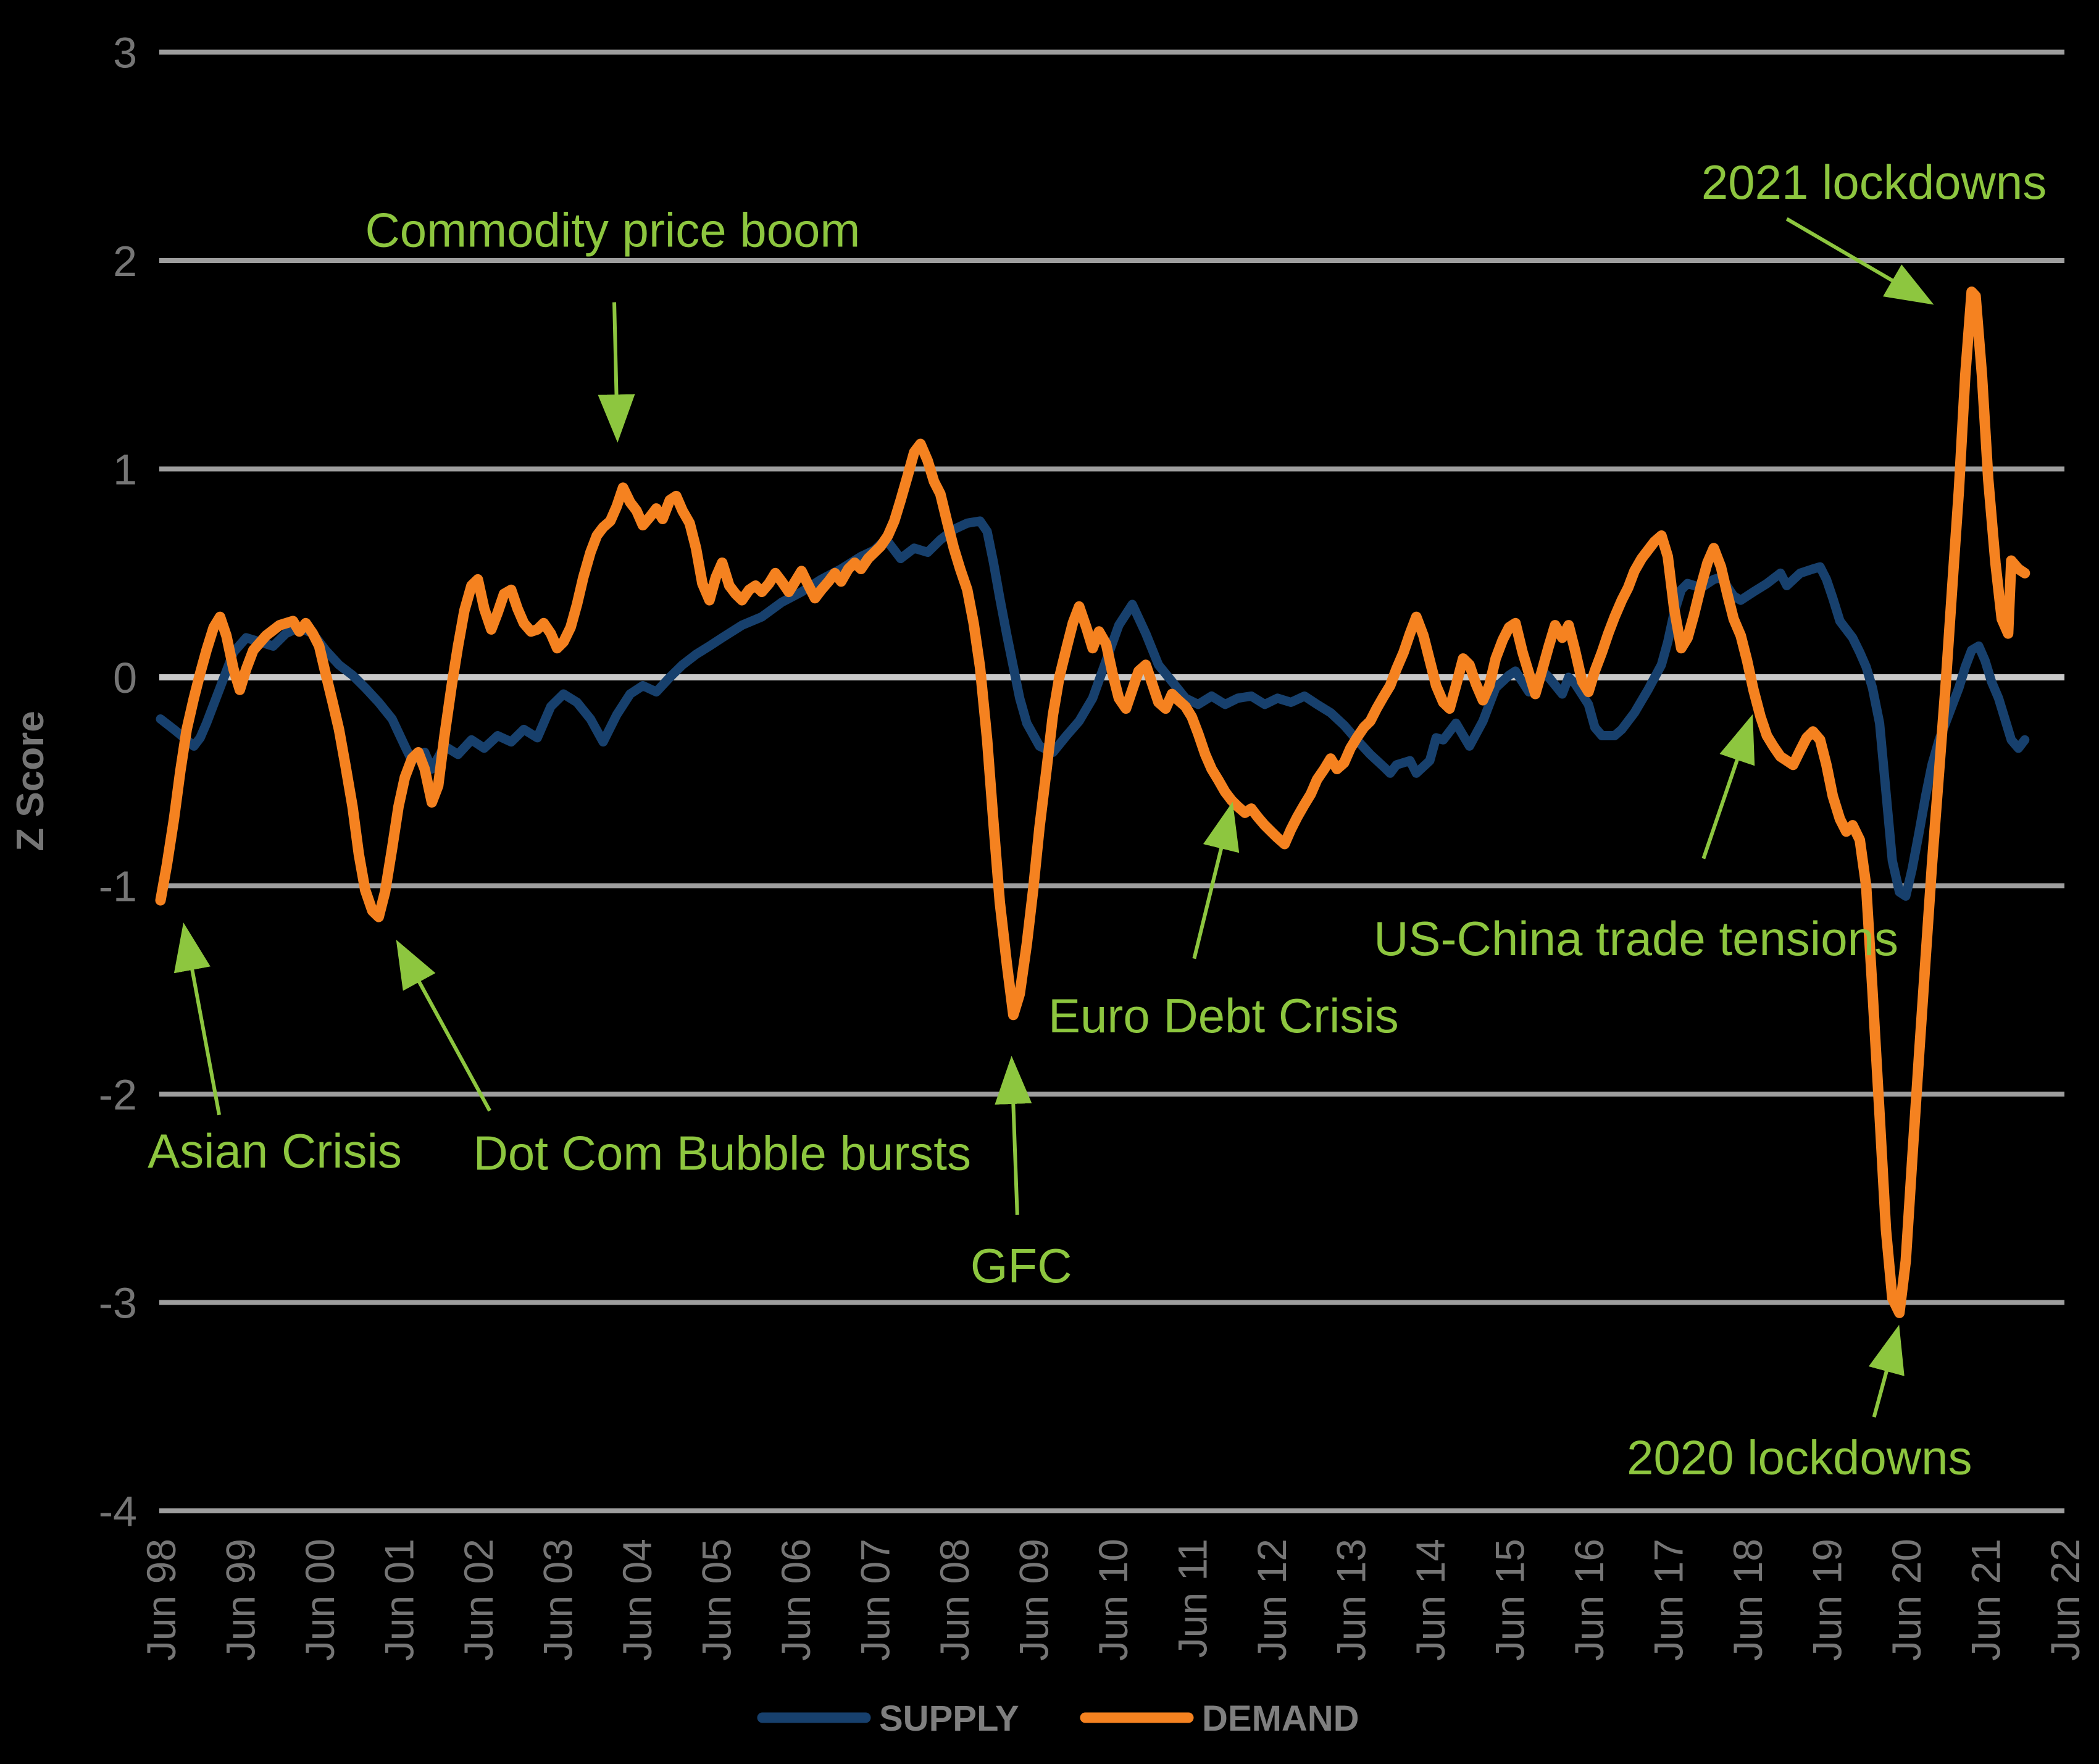 This screenshot has width=2099, height=1764. I want to click on annotation-label-lockdowns-2021: 2021 lockdowns, so click(1874, 182).